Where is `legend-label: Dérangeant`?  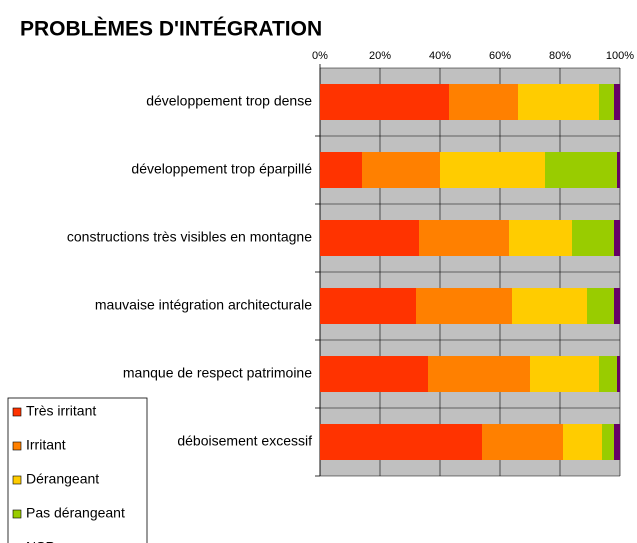 legend-label: Dérangeant is located at coordinates (62, 479).